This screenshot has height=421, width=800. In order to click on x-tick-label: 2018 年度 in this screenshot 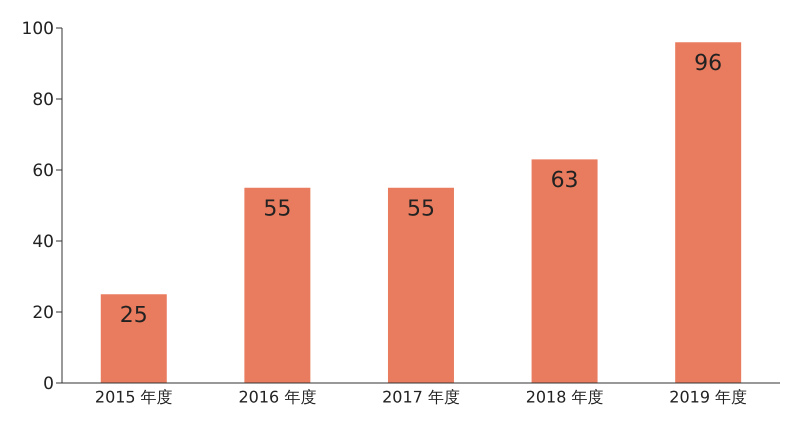, I will do `click(565, 396)`.